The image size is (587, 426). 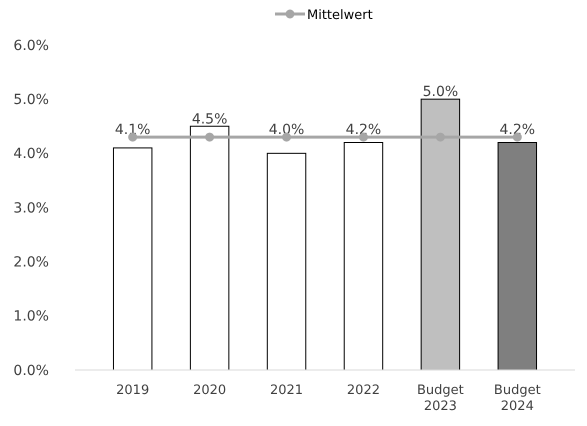 I want to click on data-label: 5.0%, so click(x=440, y=92).